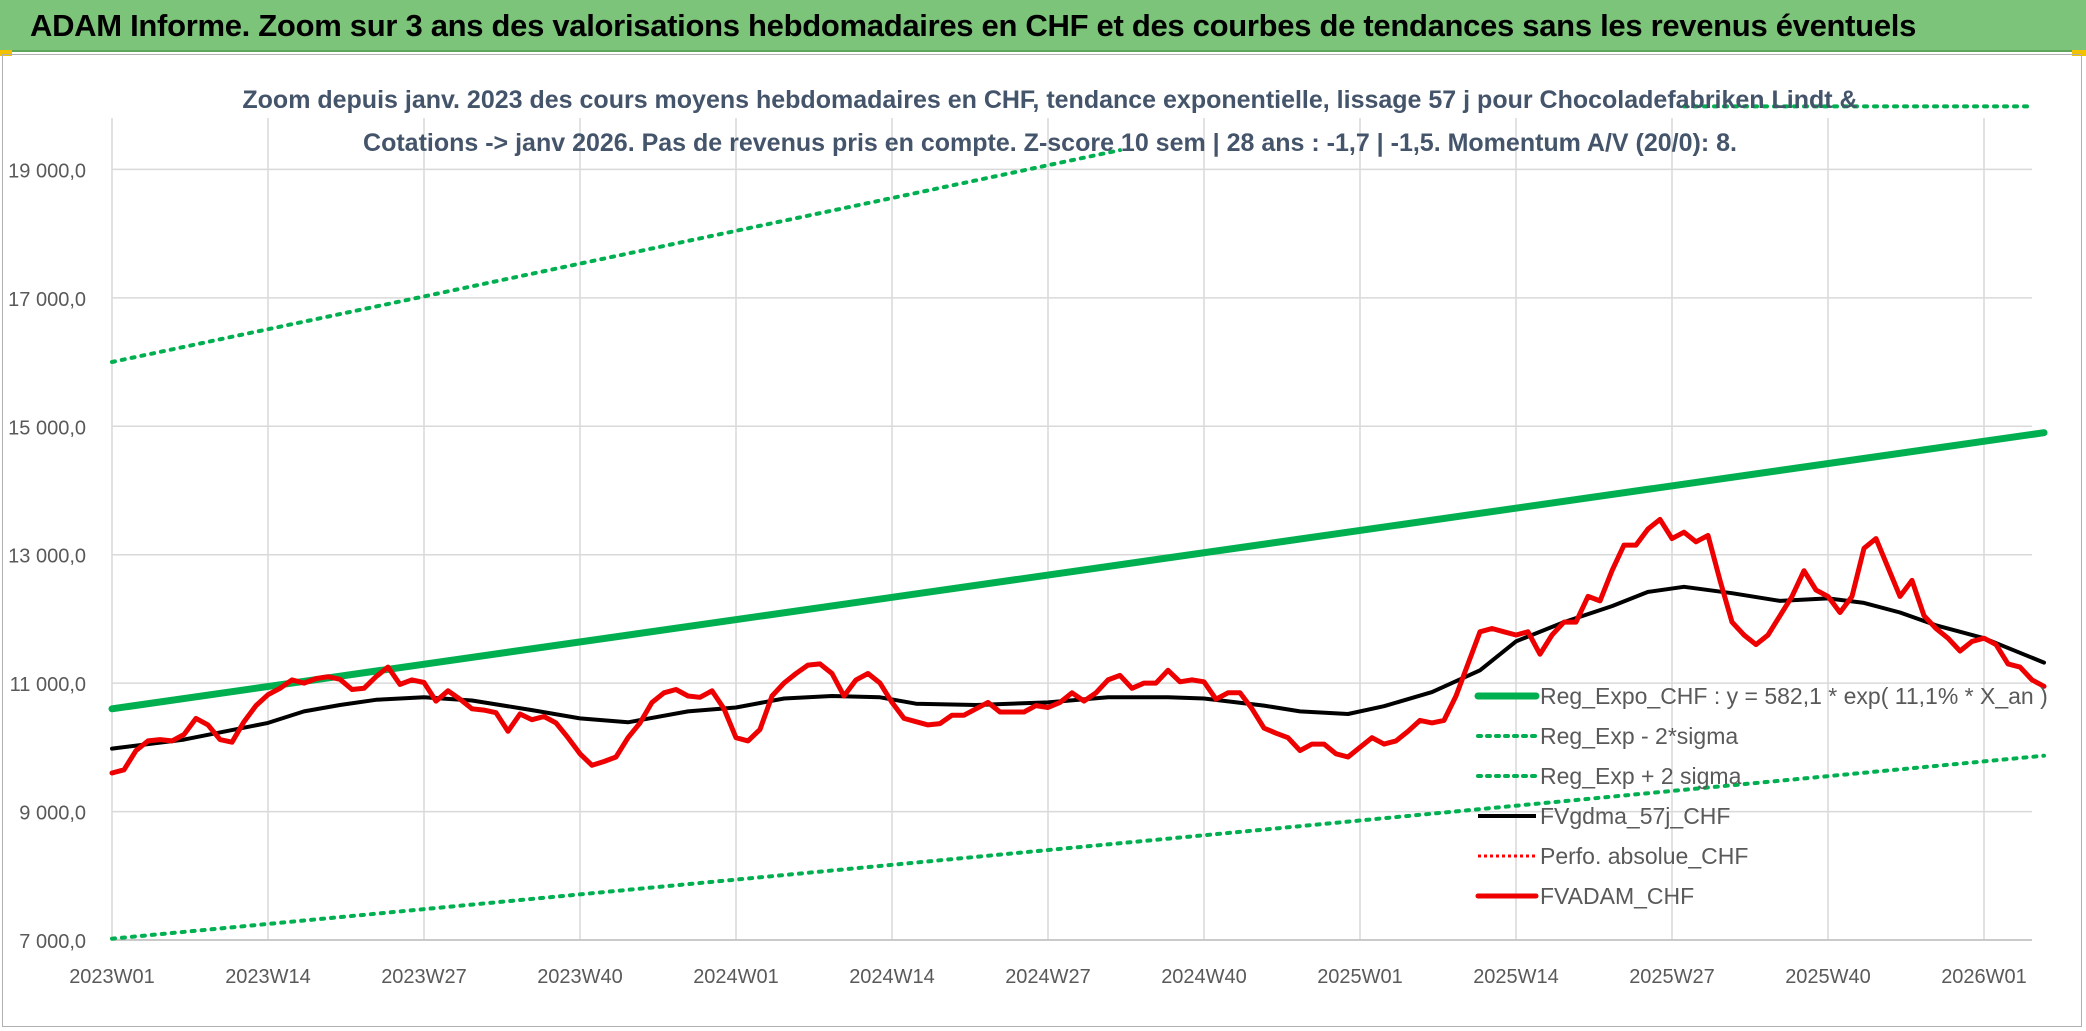 This screenshot has height=1031, width=2086. What do you see at coordinates (48, 685) in the screenshot?
I see `y-tick-label: 11 000,0` at bounding box center [48, 685].